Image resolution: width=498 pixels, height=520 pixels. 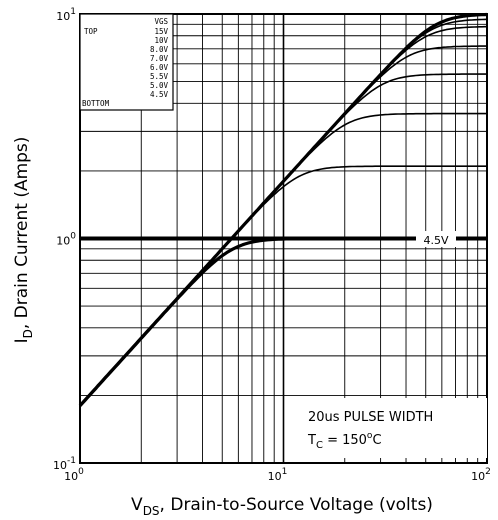 What do you see at coordinates (370, 417) in the screenshot?
I see `note-pulse-width: 20us PULSE WIDTH` at bounding box center [370, 417].